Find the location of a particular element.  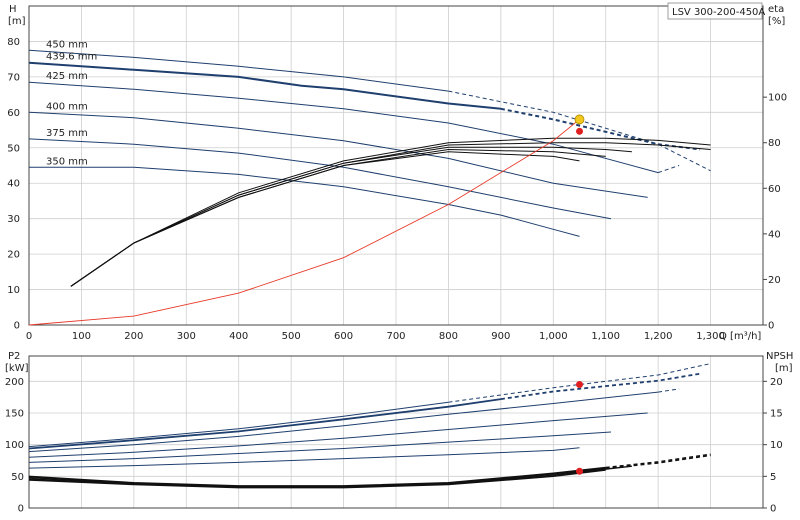

head-curve-375-mm-solid is located at coordinates (320, 179).